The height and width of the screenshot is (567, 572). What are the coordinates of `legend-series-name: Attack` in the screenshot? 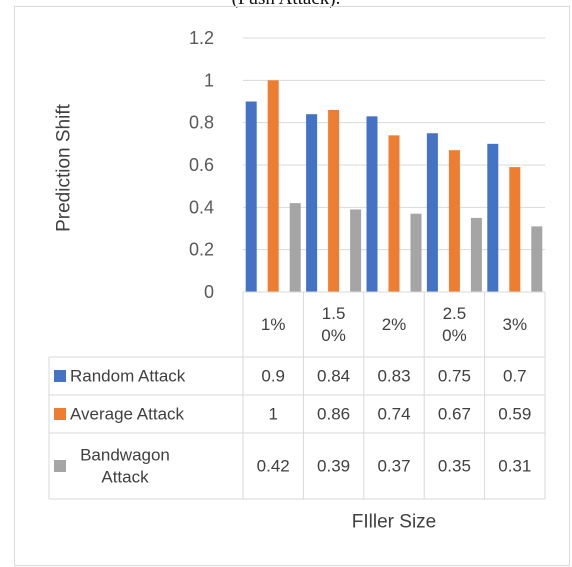 It's located at (125, 477).